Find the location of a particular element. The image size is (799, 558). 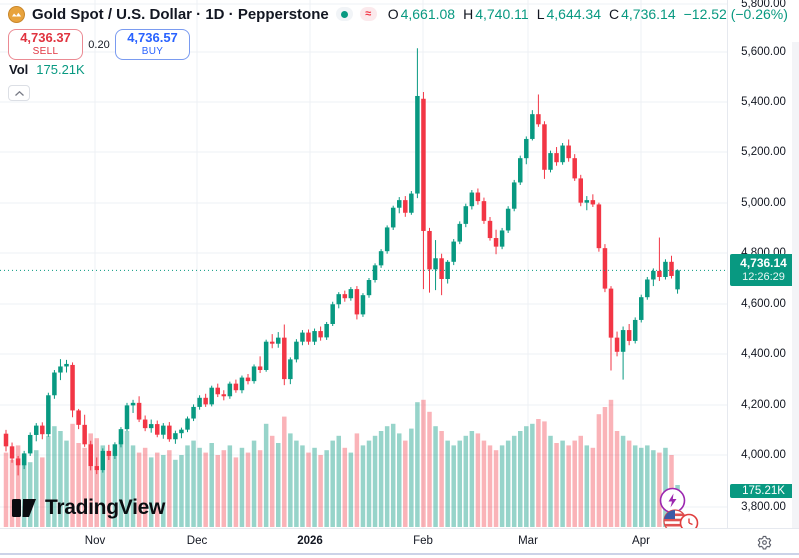

time-axis-label: 2026 is located at coordinates (310, 541).